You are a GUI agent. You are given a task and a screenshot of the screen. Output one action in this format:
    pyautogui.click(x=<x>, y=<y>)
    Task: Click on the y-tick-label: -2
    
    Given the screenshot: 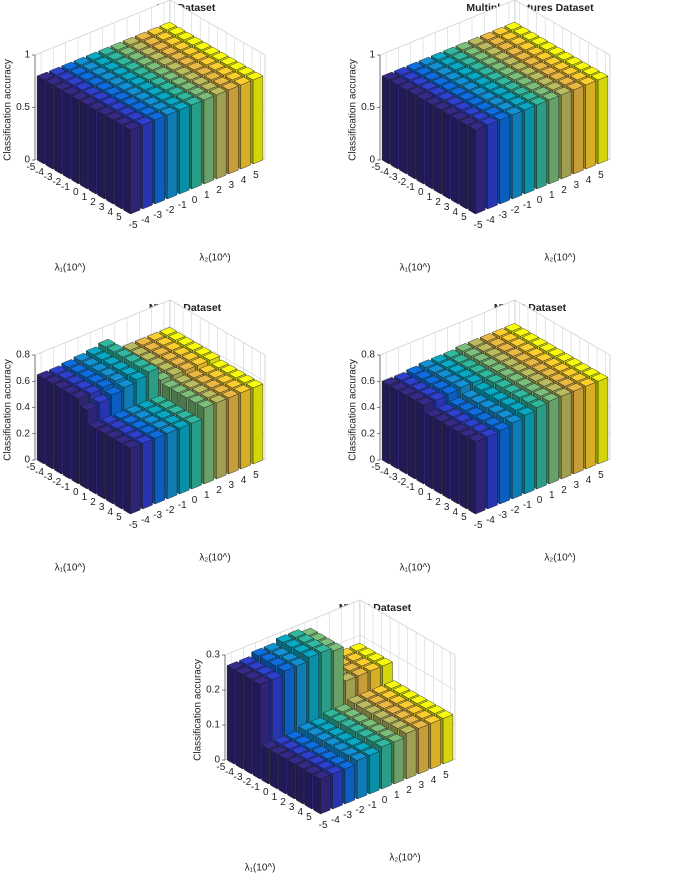 What is the action you would take?
    pyautogui.click(x=170, y=510)
    